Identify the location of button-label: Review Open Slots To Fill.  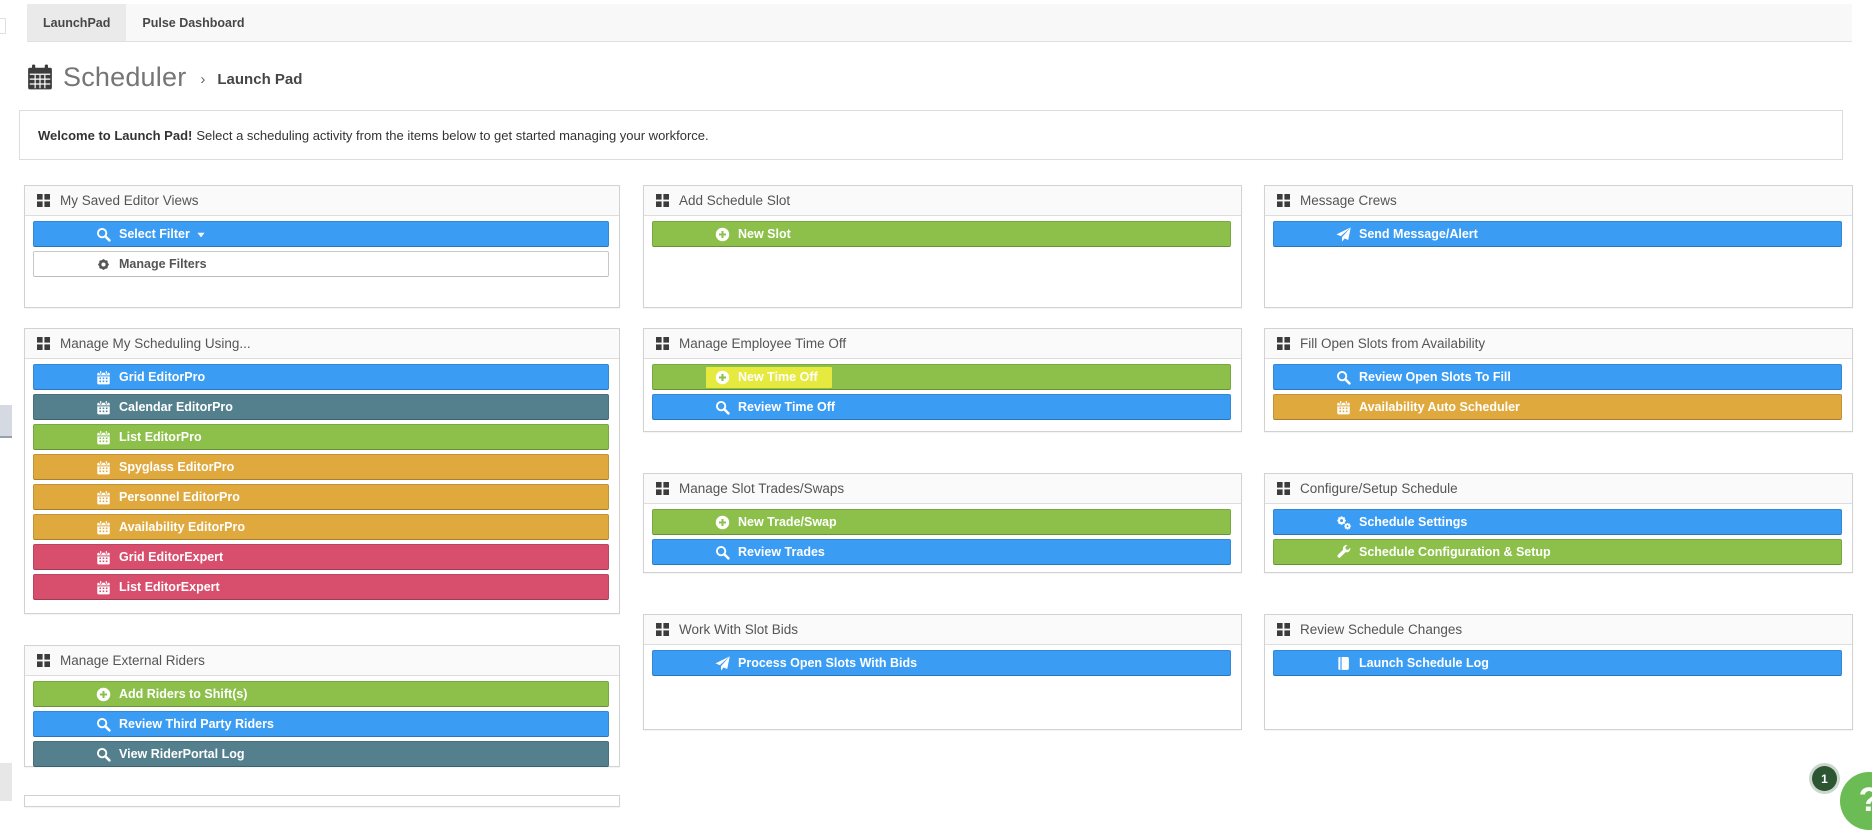
(1435, 377).